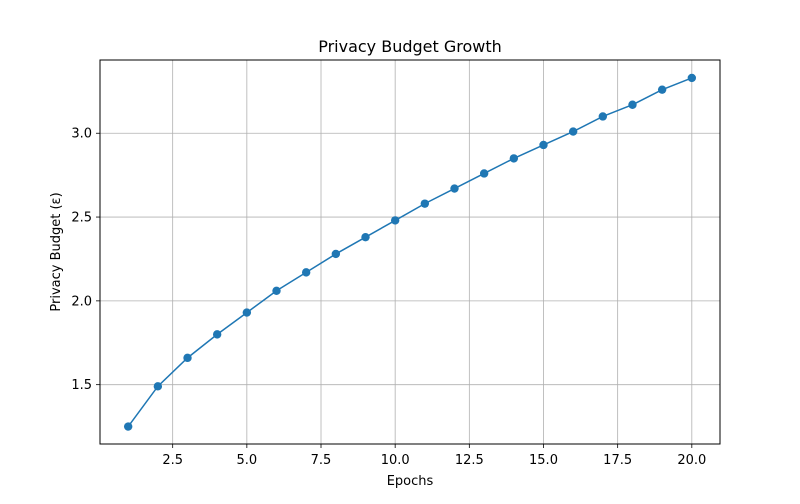 The image size is (800, 504). Describe the element at coordinates (246, 460) in the screenshot. I see `x-tick-label: 5.0` at that location.